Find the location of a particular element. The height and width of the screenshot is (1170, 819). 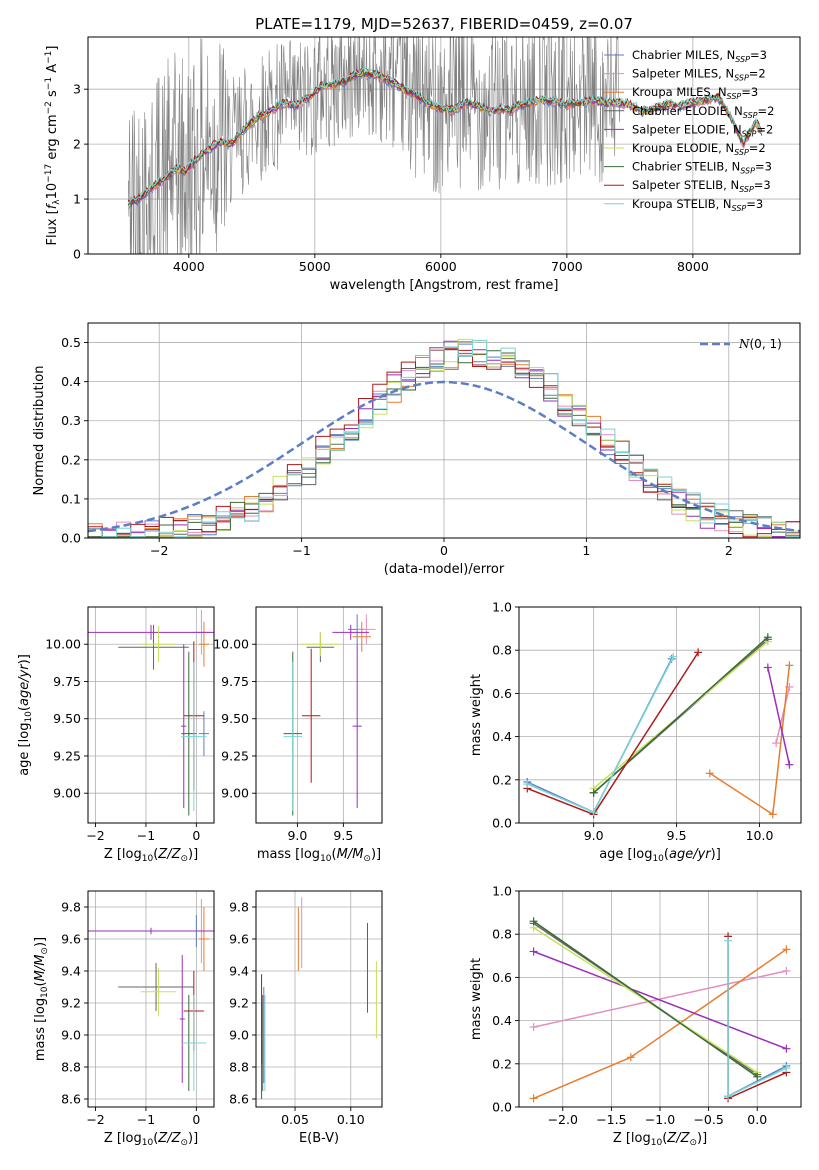

legend-entry: Kroupa ELODIE, NSSP=2 is located at coordinates (699, 149).